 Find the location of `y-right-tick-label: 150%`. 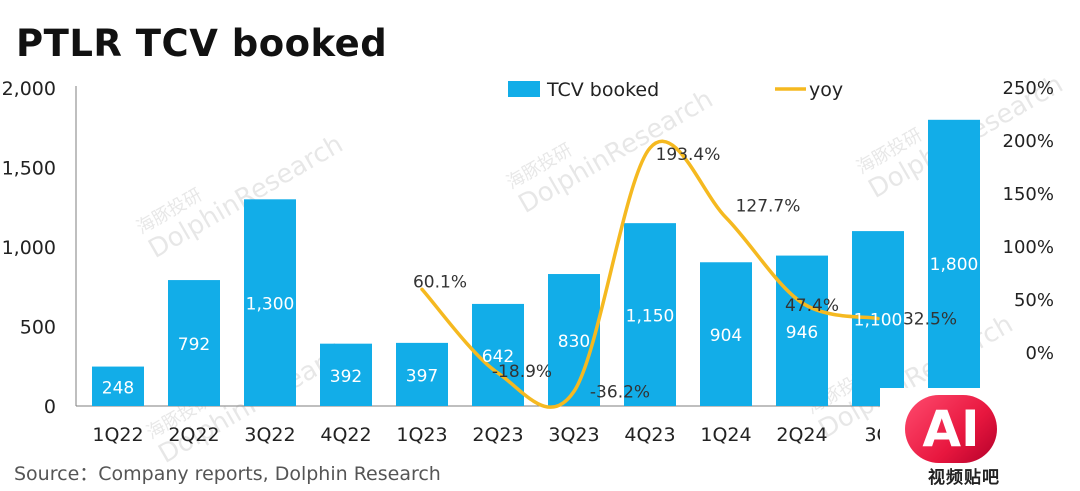

y-right-tick-label: 150% is located at coordinates (1028, 194).